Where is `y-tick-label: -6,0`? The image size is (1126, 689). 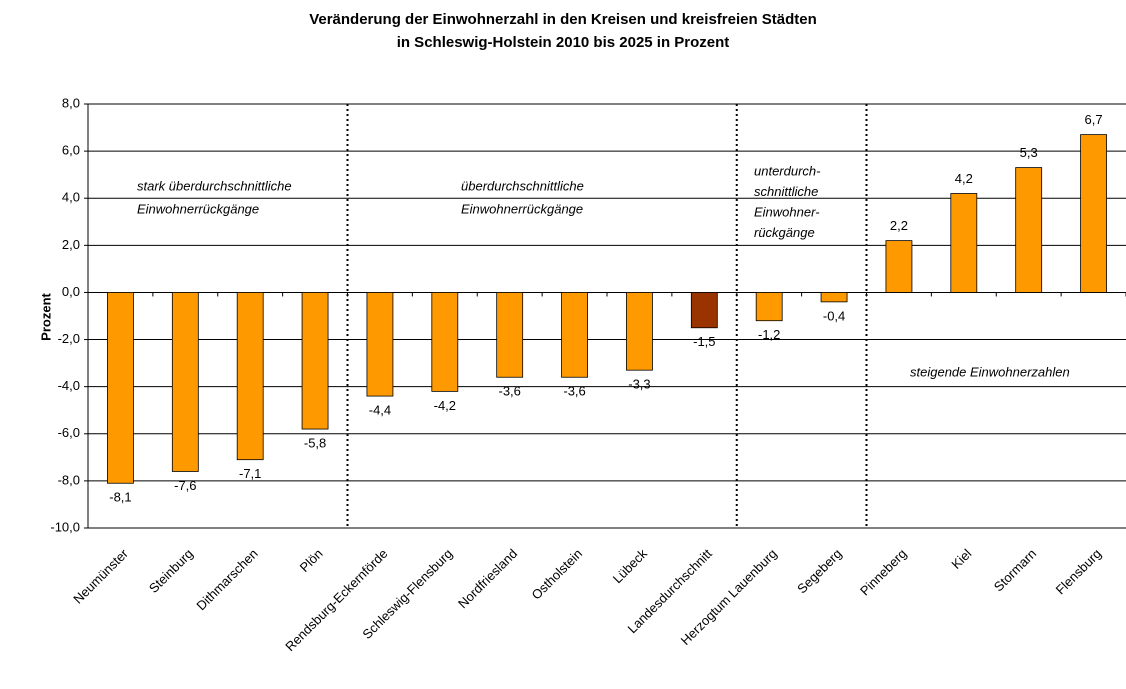 y-tick-label: -6,0 is located at coordinates (69, 432).